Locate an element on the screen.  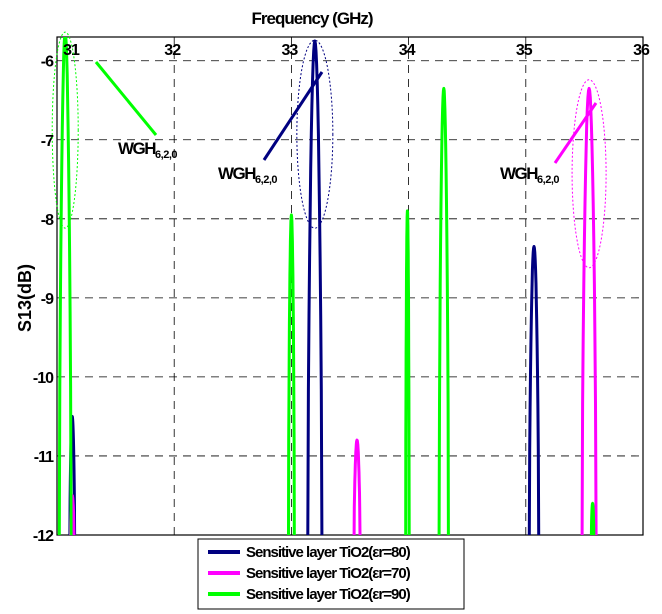
y-axis-label: S13(dB) is located at coordinates (25, 298).